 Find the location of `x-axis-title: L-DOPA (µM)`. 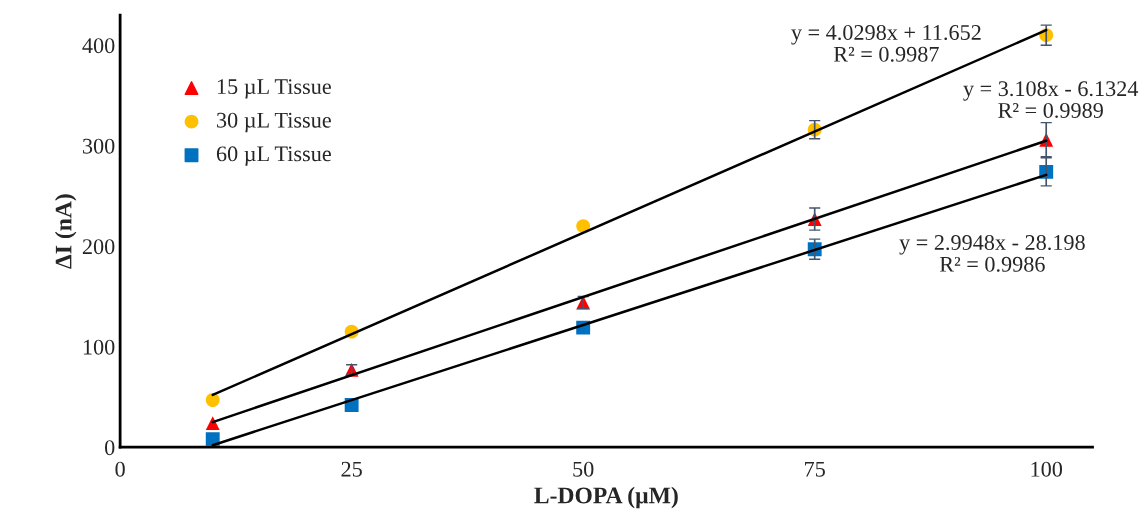

x-axis-title: L-DOPA (µM) is located at coordinates (606, 497).